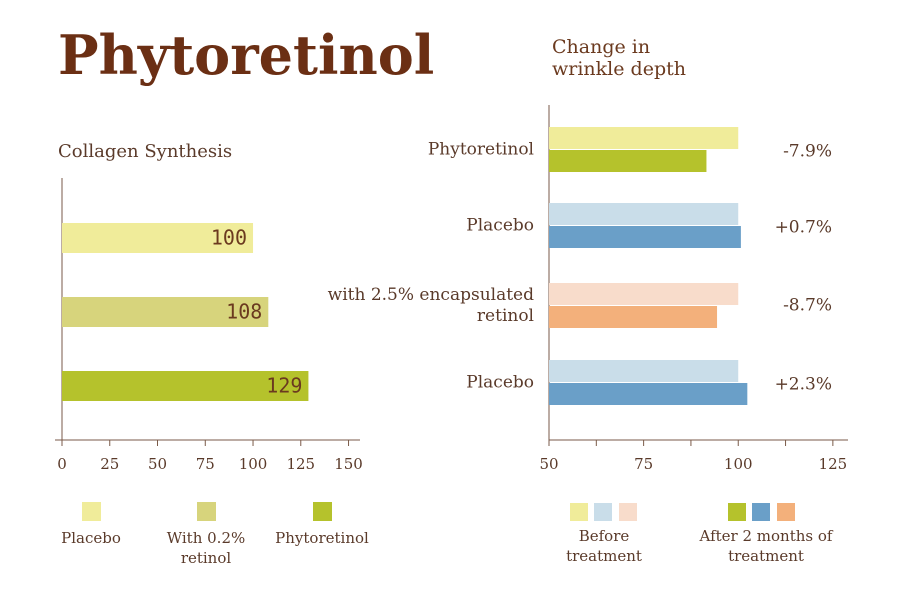 The image size is (900, 600). What do you see at coordinates (803, 385) in the screenshot?
I see `annotation: +2.3%` at bounding box center [803, 385].